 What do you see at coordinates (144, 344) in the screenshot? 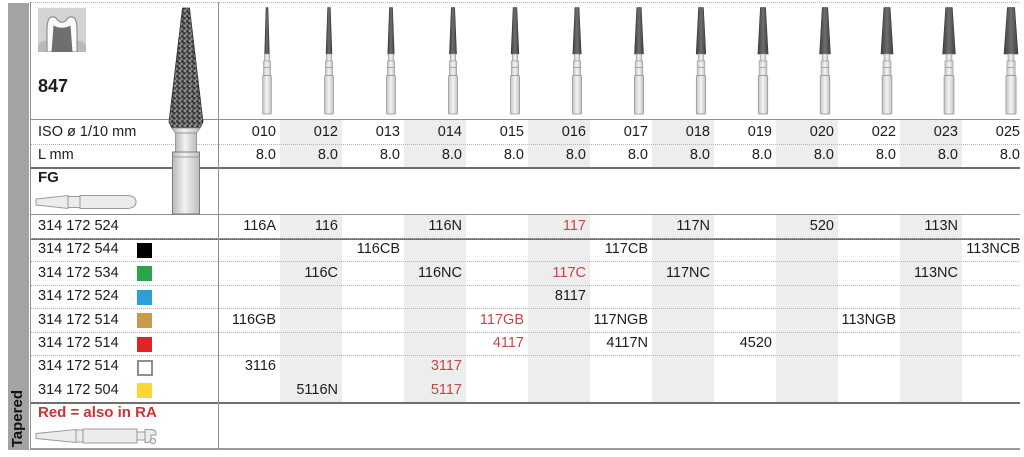
I see `grit-color-swatch-red` at bounding box center [144, 344].